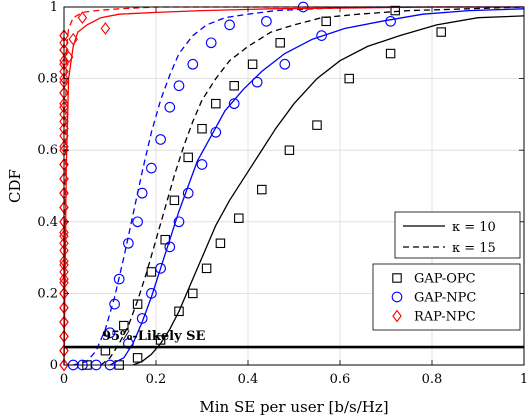  I want to click on x-axis-label: Min SE per user [b/s/Hz], so click(293, 407).